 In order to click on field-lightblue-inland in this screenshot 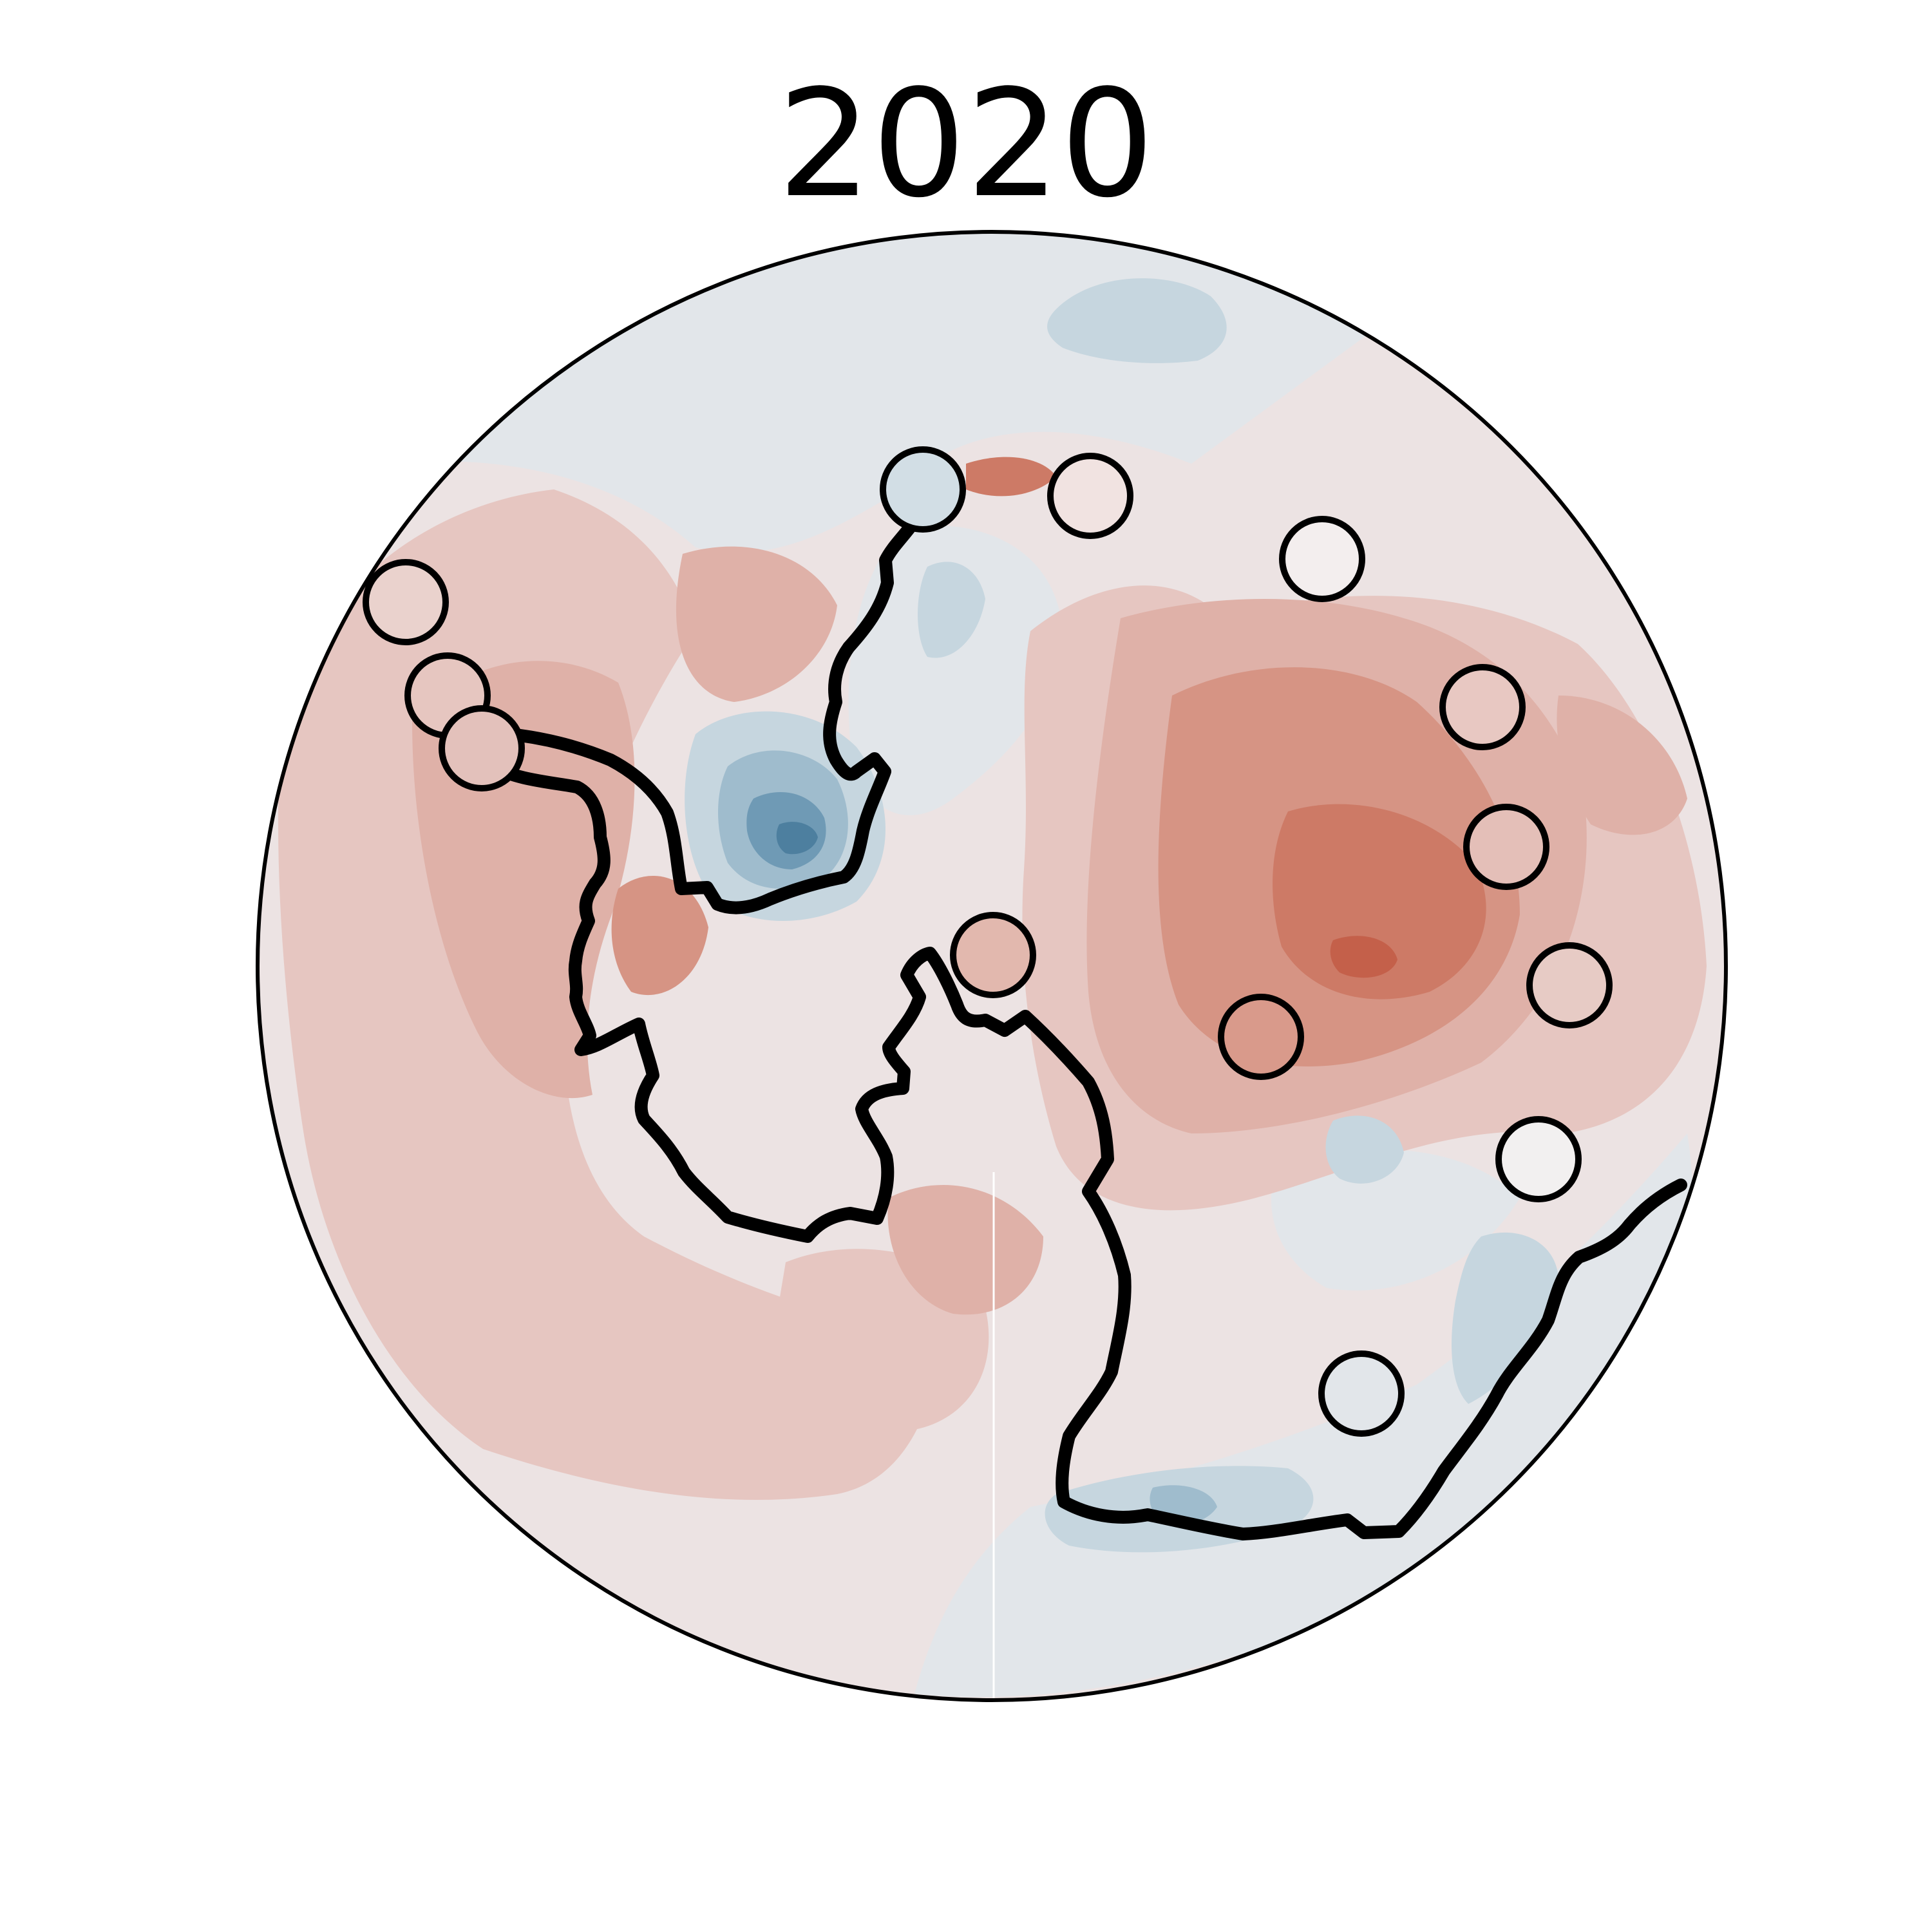, I will do `click(951, 610)`.